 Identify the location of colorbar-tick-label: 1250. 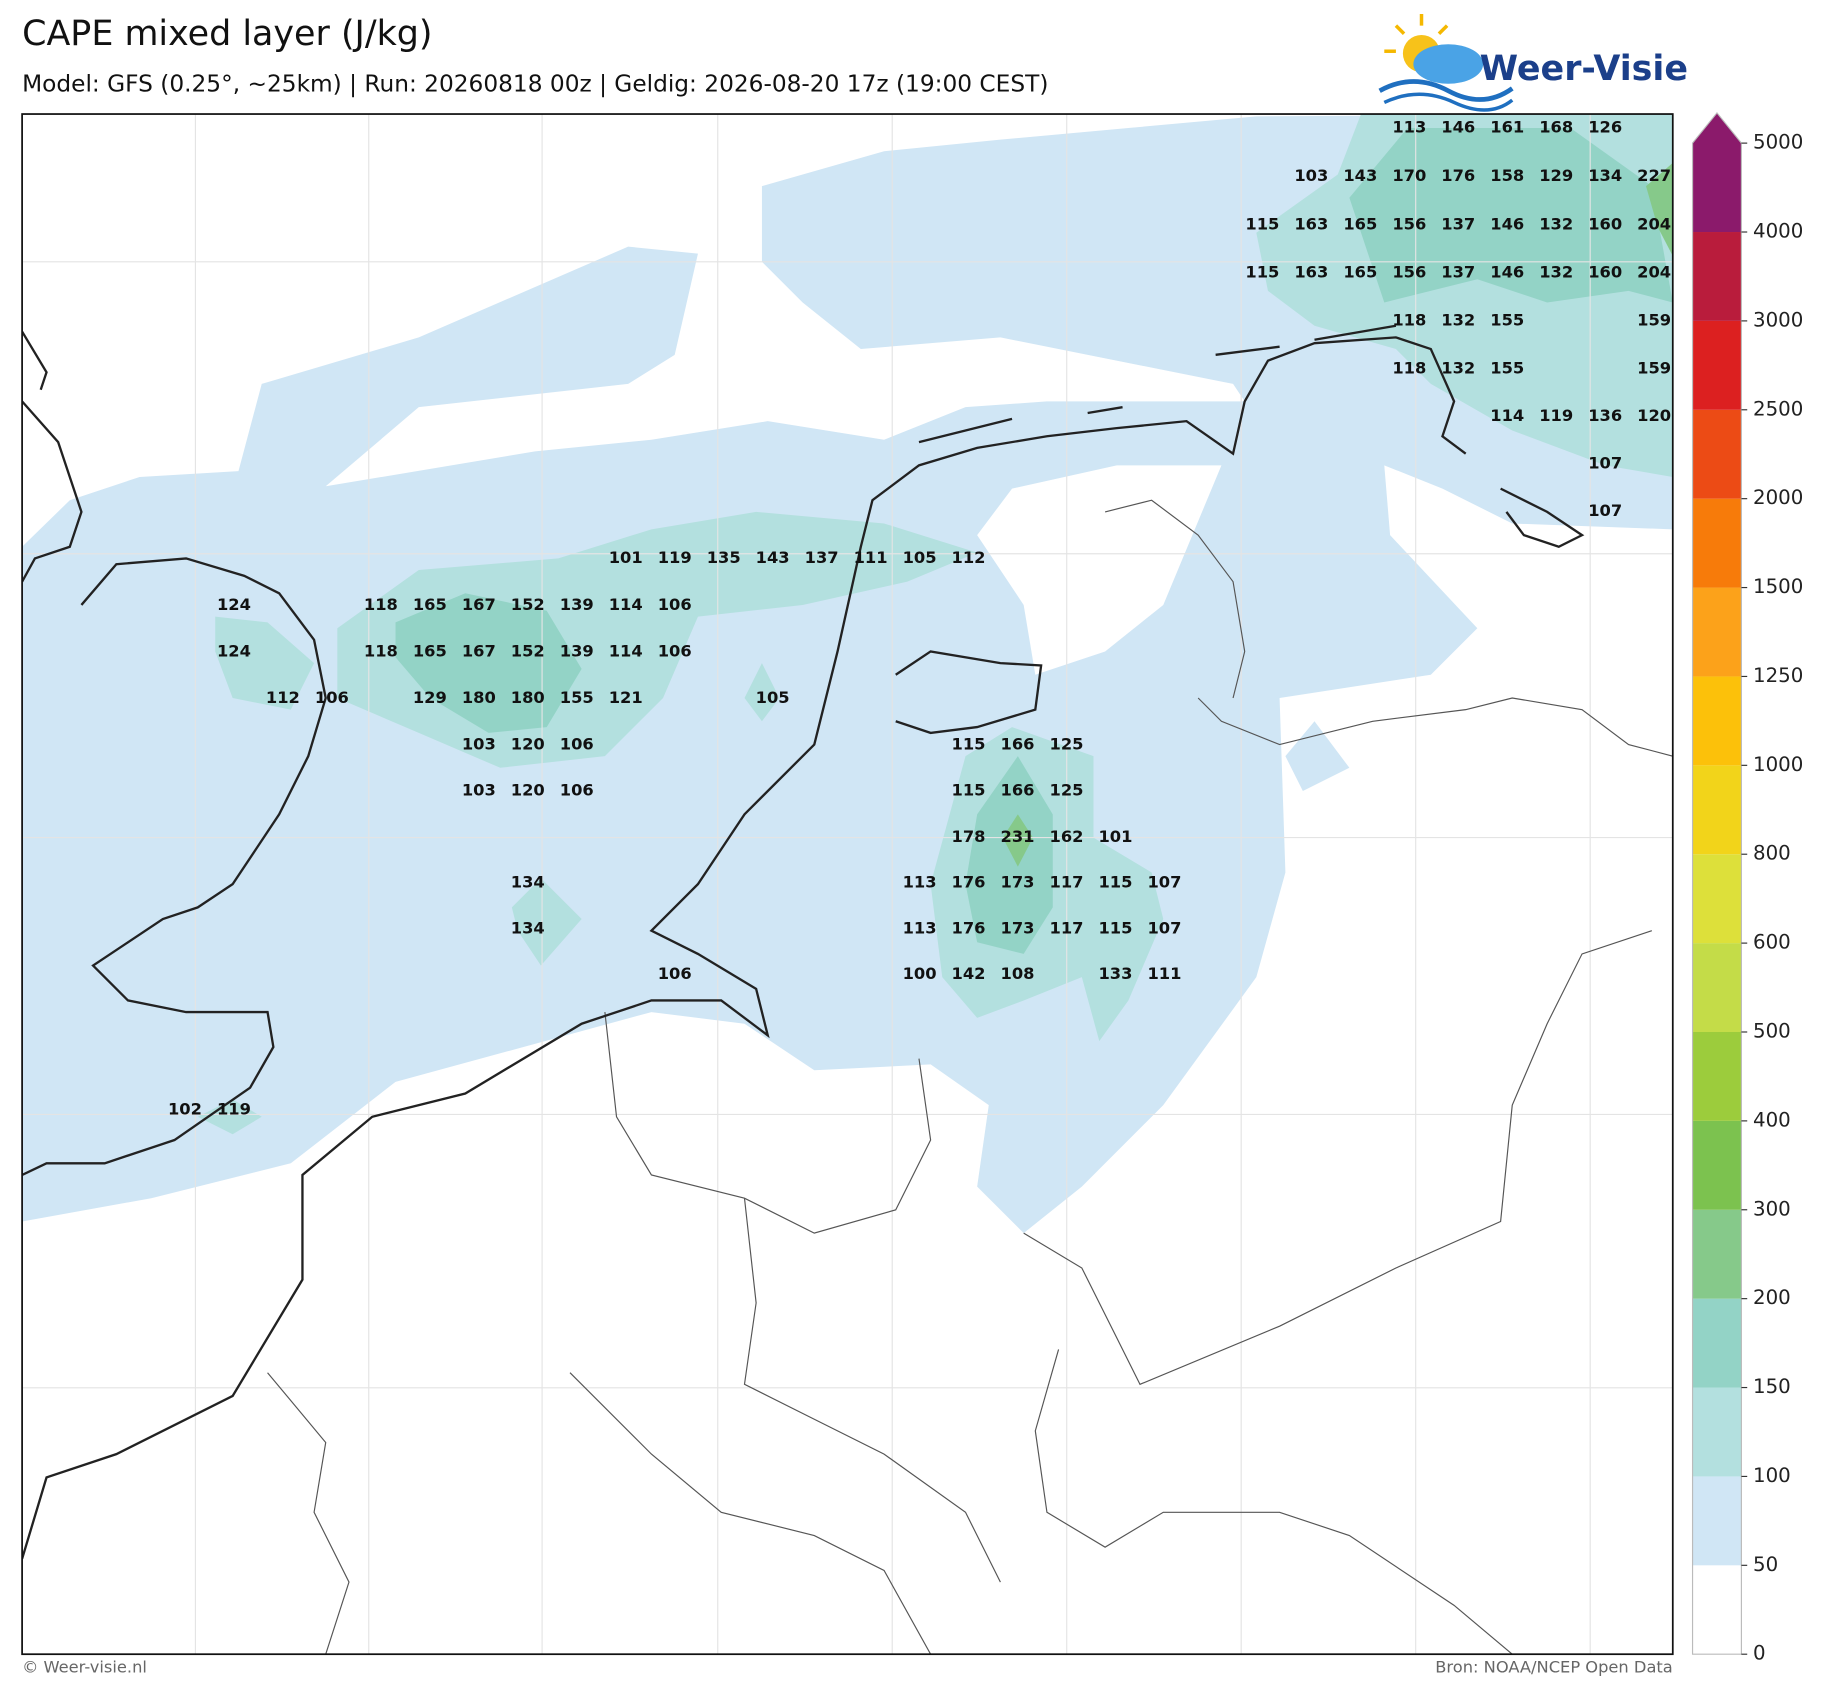
(1778, 675).